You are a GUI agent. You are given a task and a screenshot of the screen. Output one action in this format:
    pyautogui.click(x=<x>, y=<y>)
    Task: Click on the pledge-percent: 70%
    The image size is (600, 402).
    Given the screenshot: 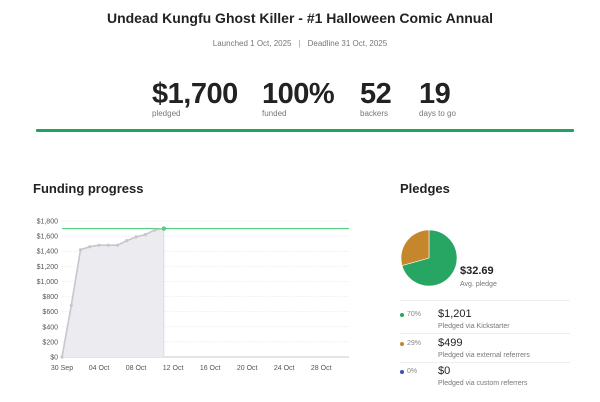 What is the action you would take?
    pyautogui.click(x=414, y=314)
    